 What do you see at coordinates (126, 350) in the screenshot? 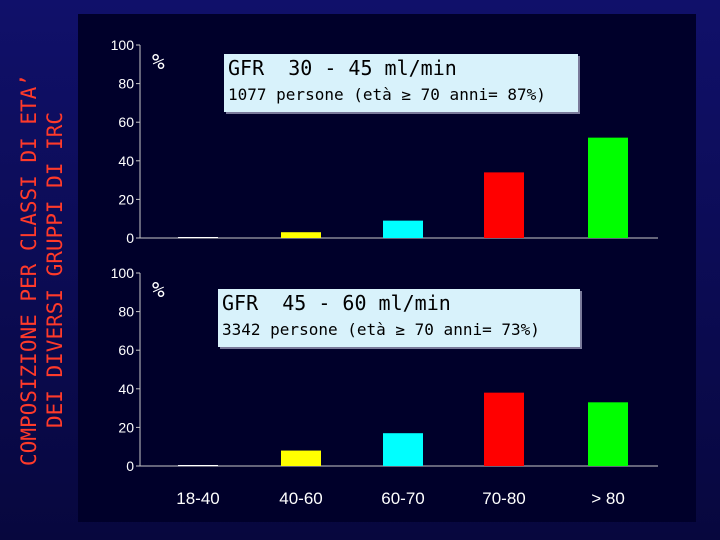
I see `bottom-y-tick-label: 60` at bounding box center [126, 350].